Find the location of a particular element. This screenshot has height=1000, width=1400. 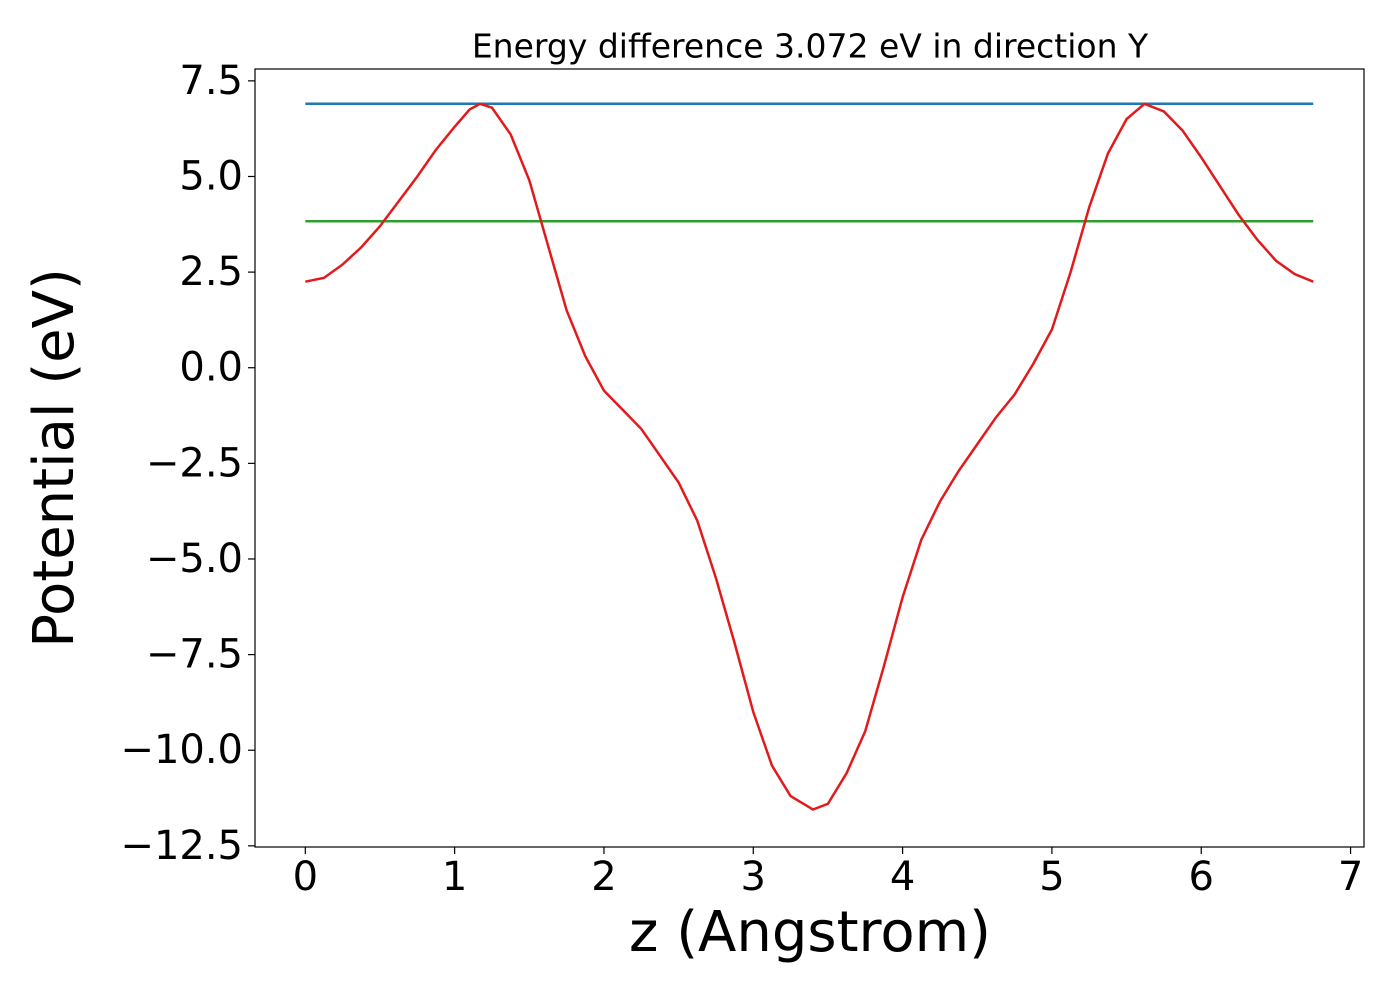

y-tick-label: 0.0 is located at coordinates (211, 368).